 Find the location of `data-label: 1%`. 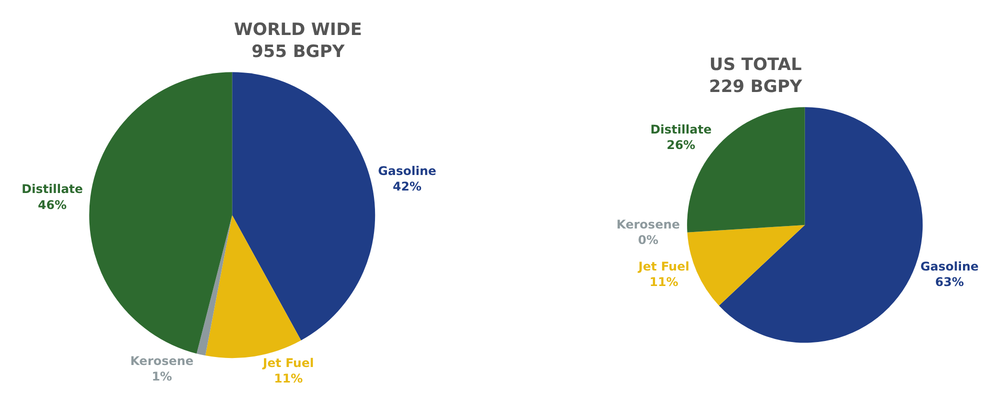

data-label: 1% is located at coordinates (162, 377).